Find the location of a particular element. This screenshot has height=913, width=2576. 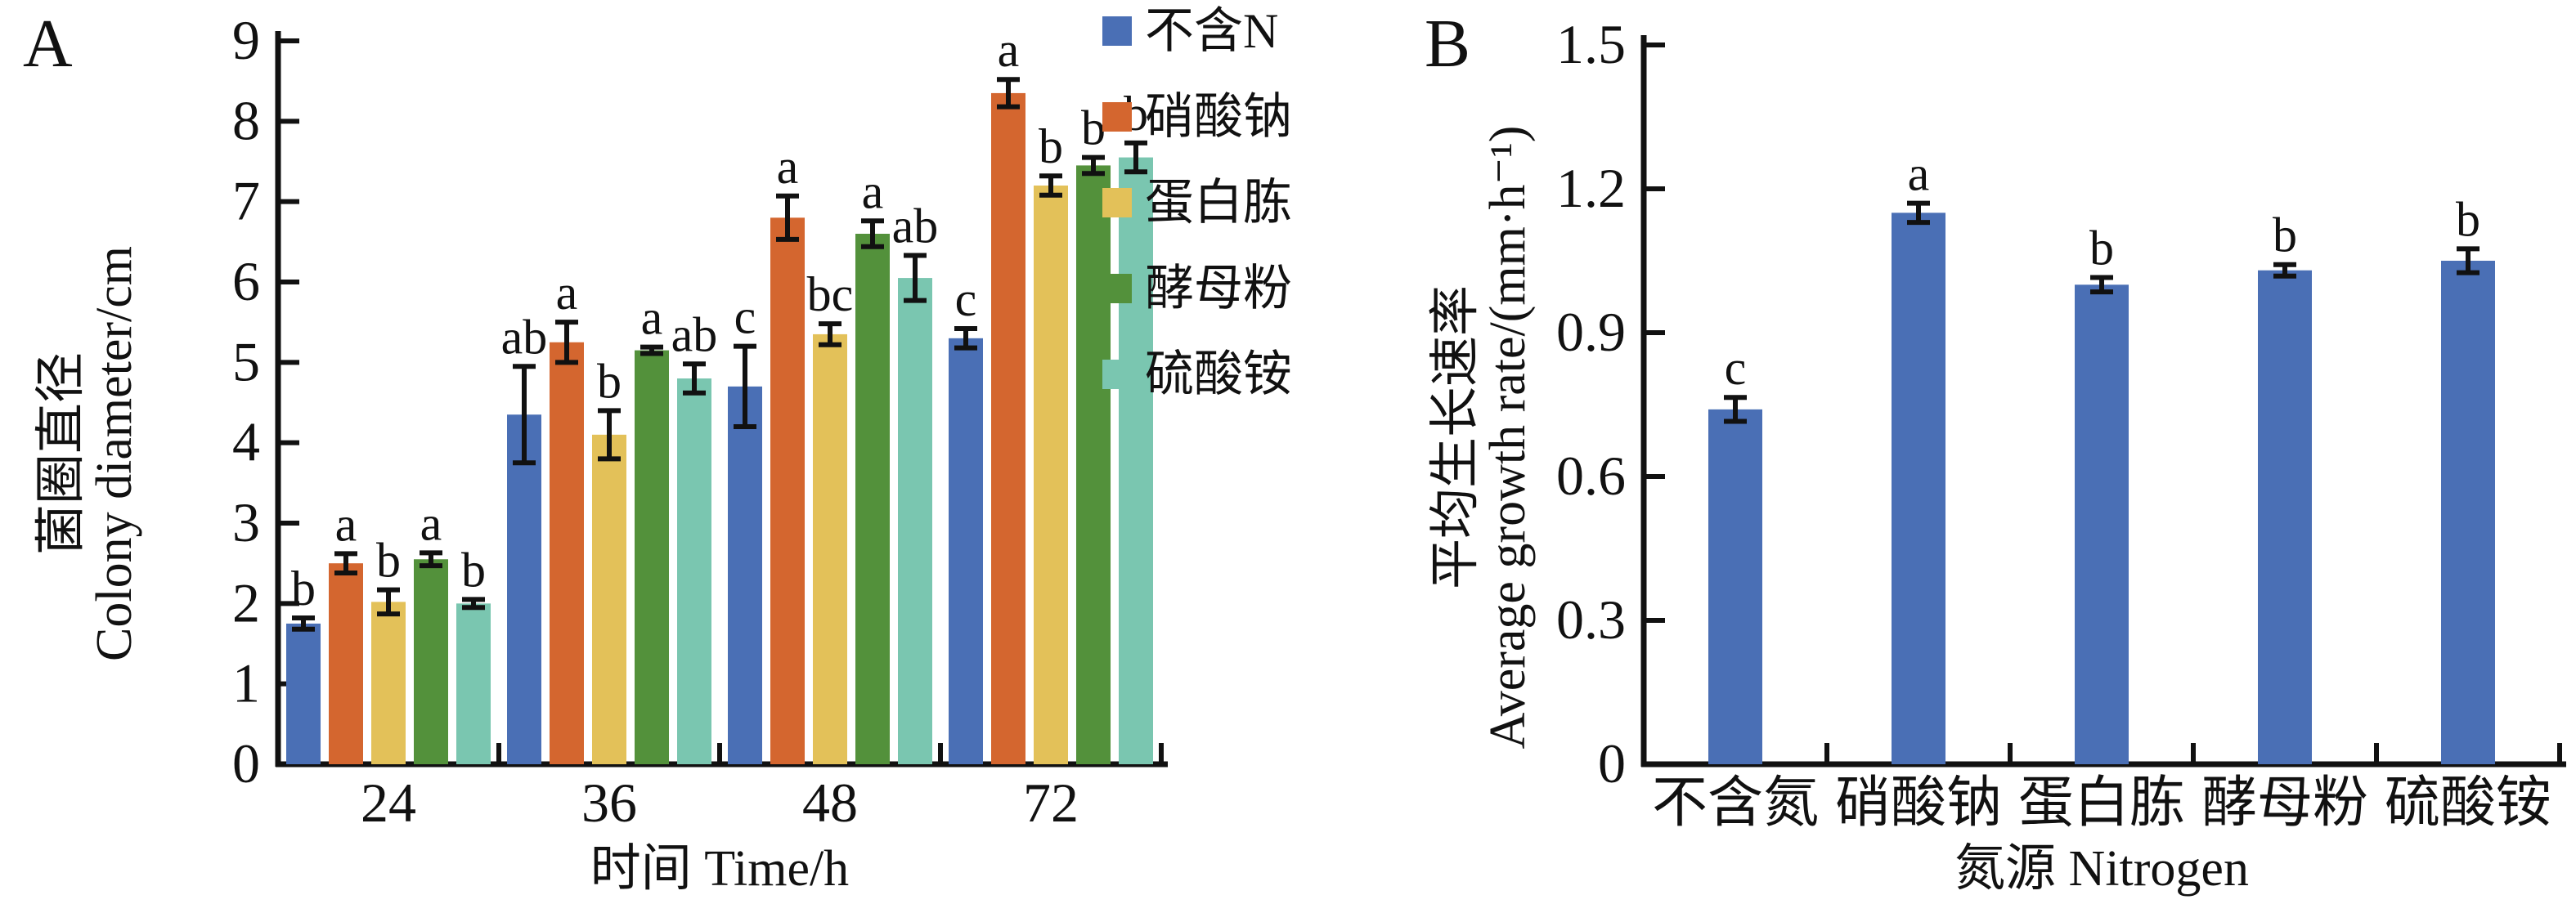

y-axis-title-en: Colony diameter/cm is located at coordinates (115, 453).